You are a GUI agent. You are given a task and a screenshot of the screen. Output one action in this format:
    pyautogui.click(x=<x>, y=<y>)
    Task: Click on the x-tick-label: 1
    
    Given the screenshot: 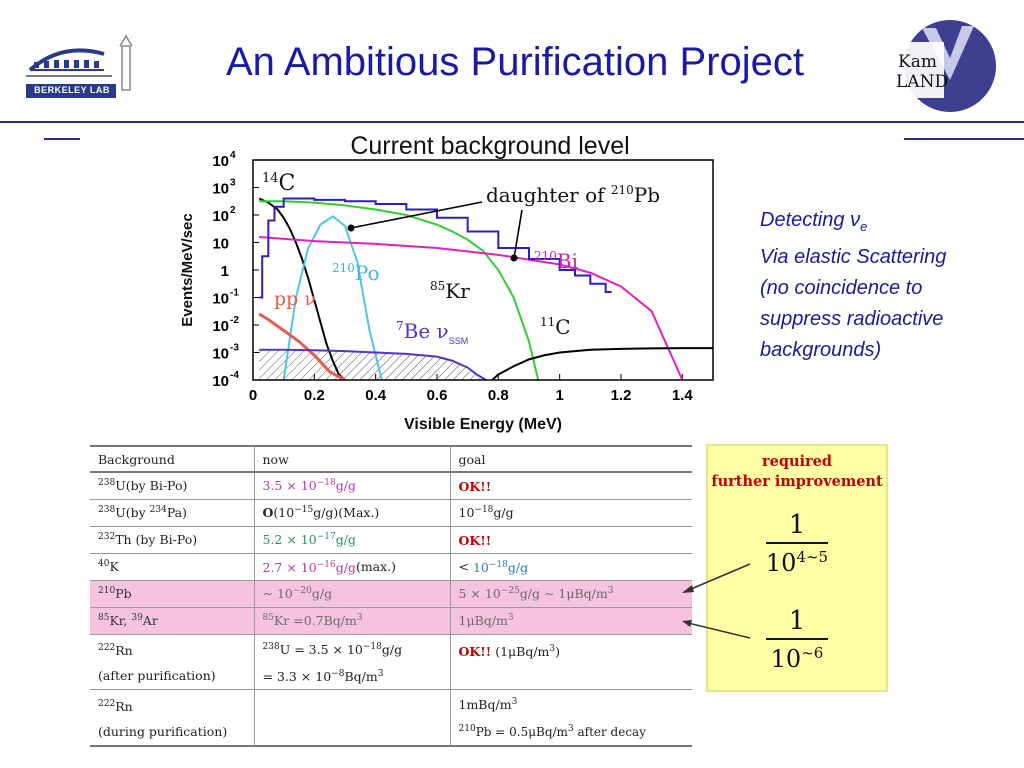 What is the action you would take?
    pyautogui.click(x=559, y=395)
    